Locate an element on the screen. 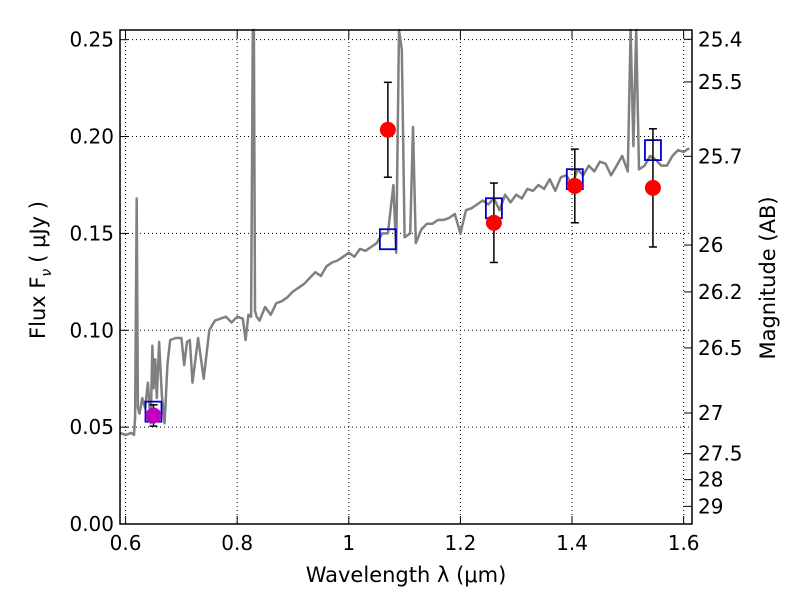  x-tick-label: 1.6 is located at coordinates (684, 543).